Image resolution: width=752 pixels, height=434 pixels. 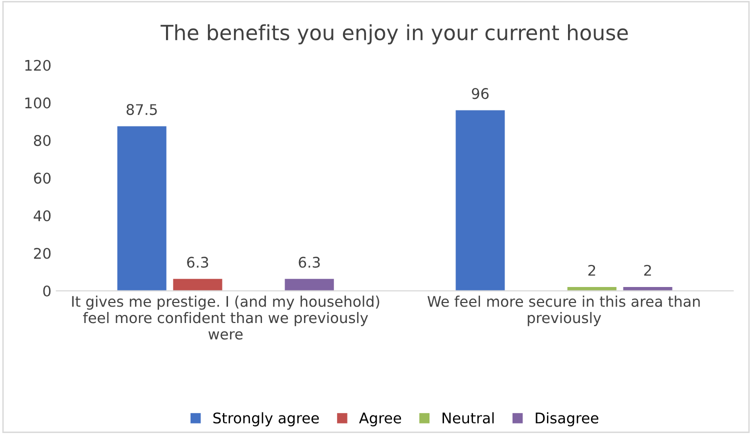 What do you see at coordinates (480, 94) in the screenshot?
I see `data-label: 96` at bounding box center [480, 94].